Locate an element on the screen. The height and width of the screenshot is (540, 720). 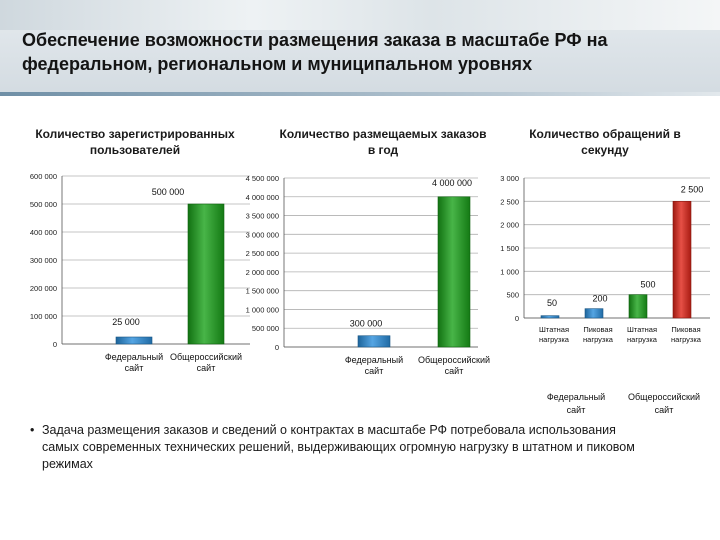
data-label: 200 is located at coordinates (599, 299).